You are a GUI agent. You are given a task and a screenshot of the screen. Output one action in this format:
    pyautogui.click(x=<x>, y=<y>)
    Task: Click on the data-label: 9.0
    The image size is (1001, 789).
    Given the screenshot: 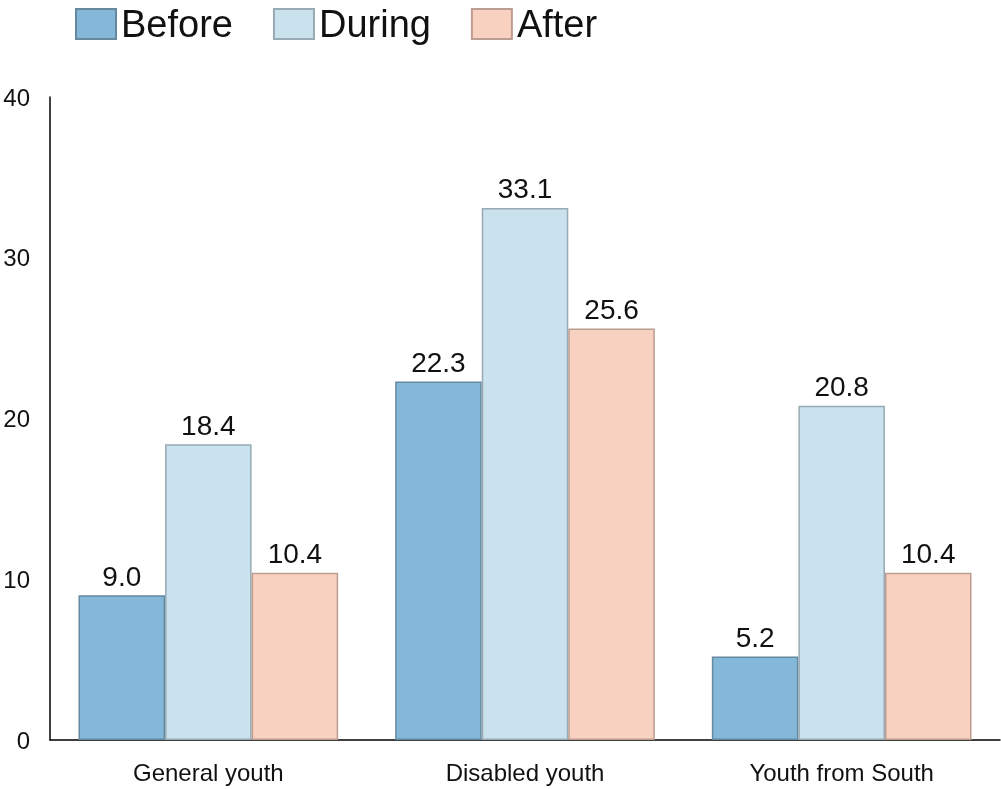 What is the action you would take?
    pyautogui.click(x=122, y=576)
    